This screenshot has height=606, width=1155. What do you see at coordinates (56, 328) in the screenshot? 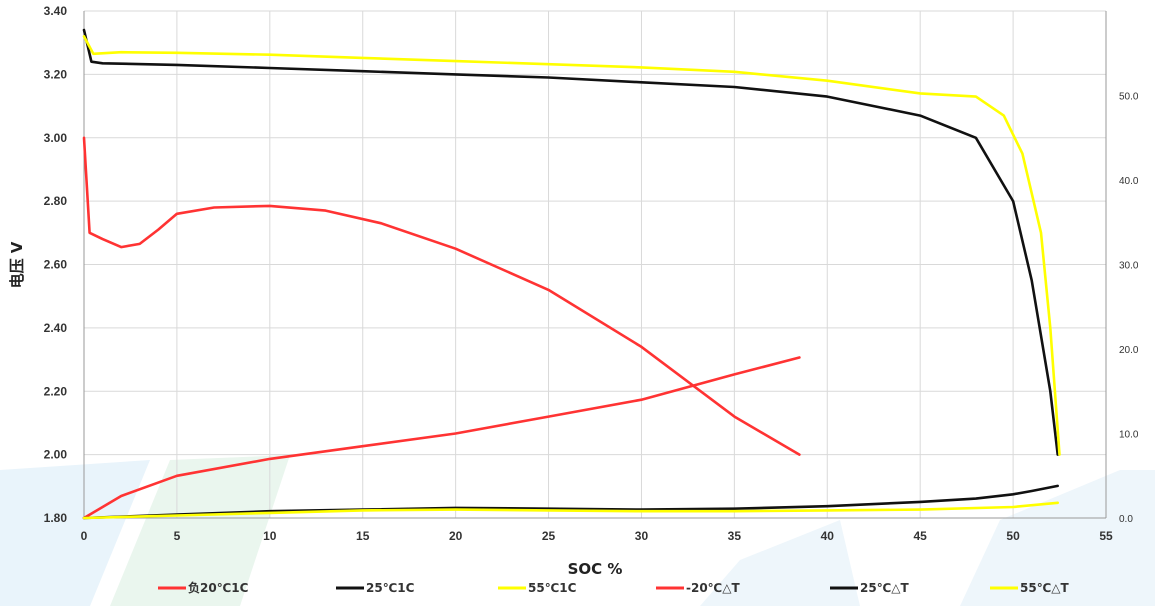
I see `y-tick-label: 2.40` at bounding box center [56, 328].